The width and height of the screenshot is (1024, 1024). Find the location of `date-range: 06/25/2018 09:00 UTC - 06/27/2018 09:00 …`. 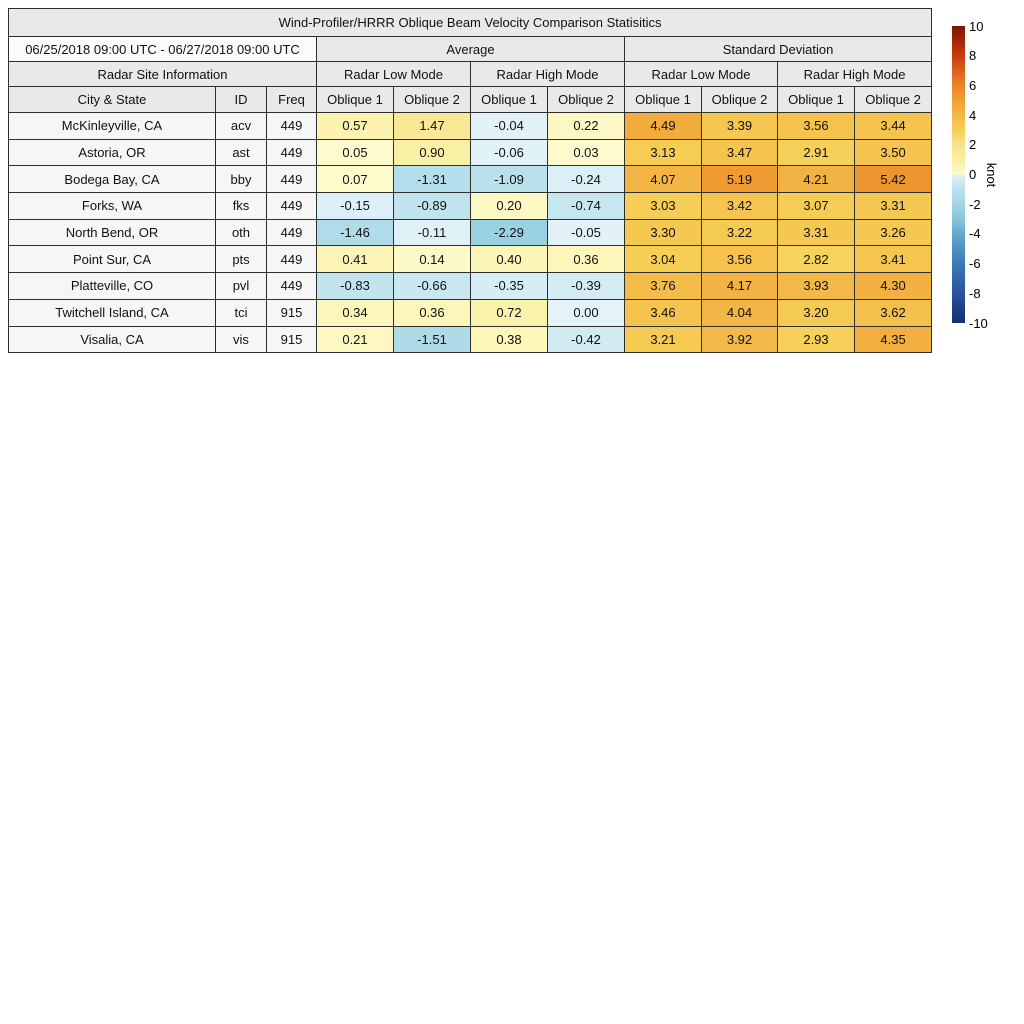

date-range: 06/25/2018 09:00 UTC - 06/27/2018 09:00 … is located at coordinates (162, 49).